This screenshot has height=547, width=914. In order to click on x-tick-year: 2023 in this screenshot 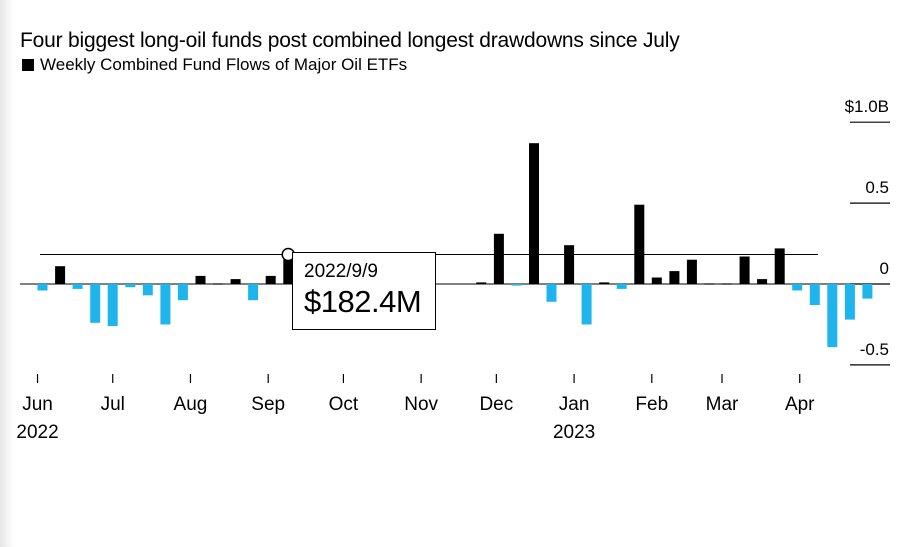, I will do `click(574, 432)`.